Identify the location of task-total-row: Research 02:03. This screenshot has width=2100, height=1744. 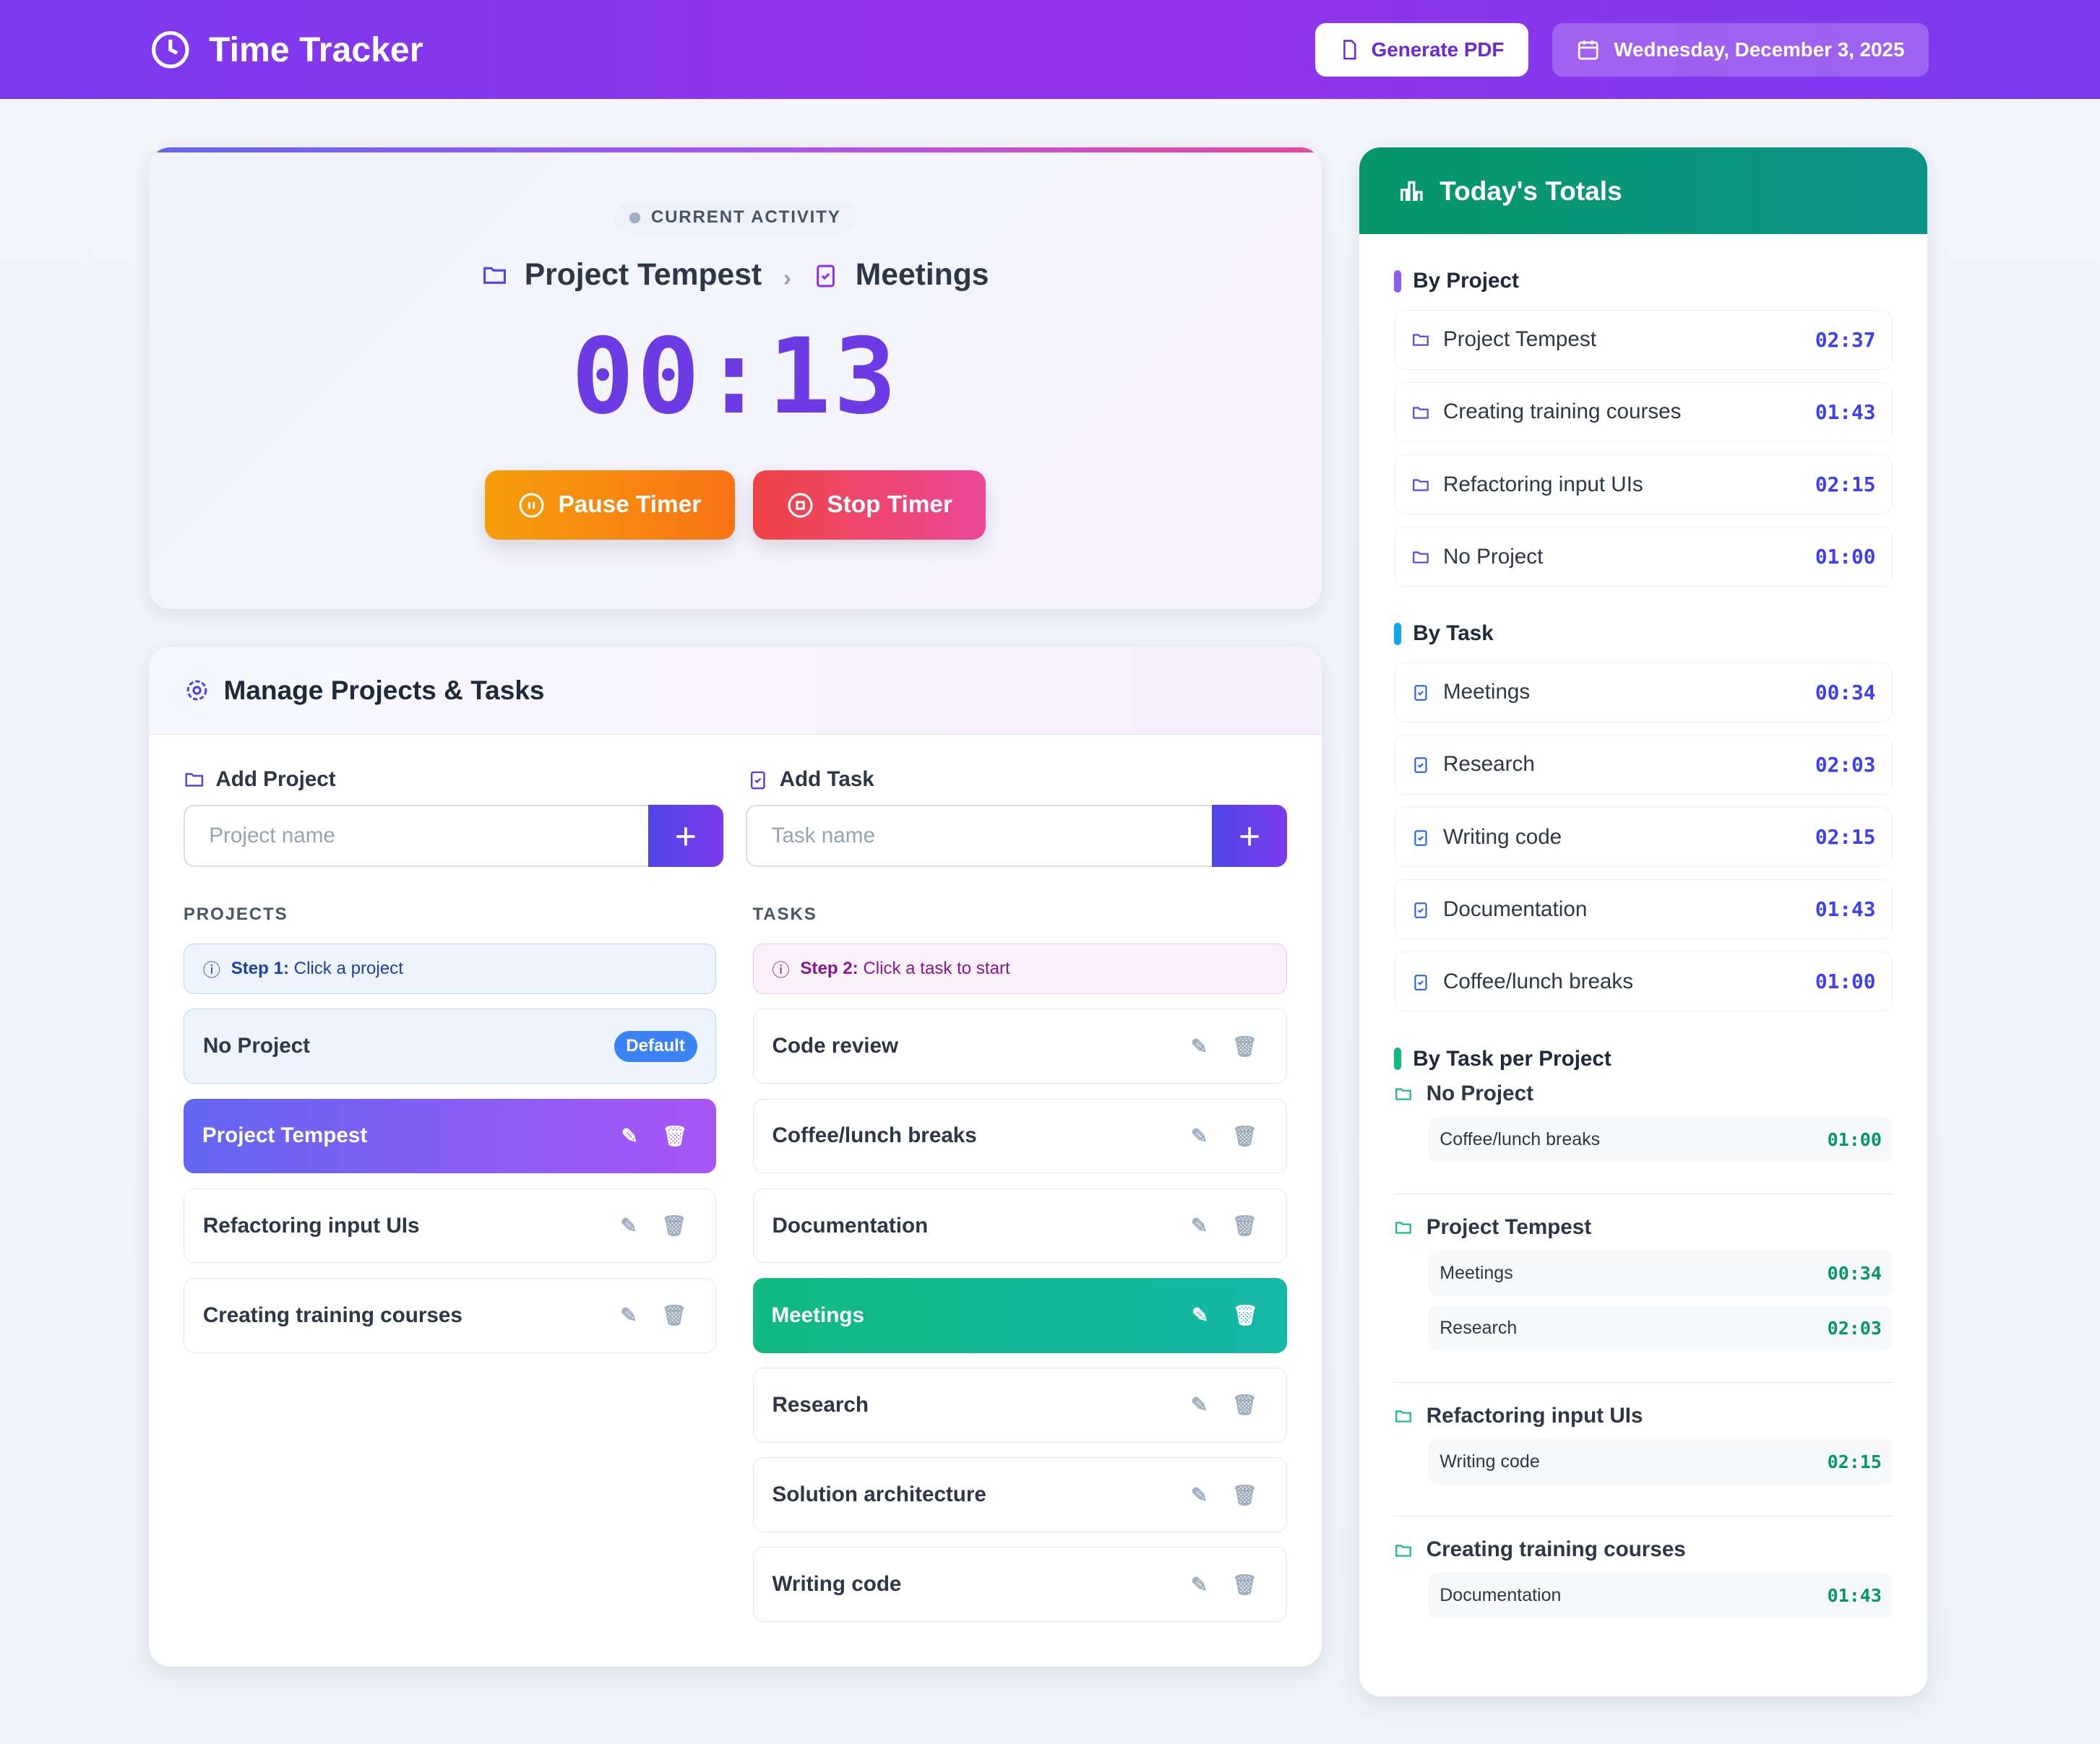
(1644, 764).